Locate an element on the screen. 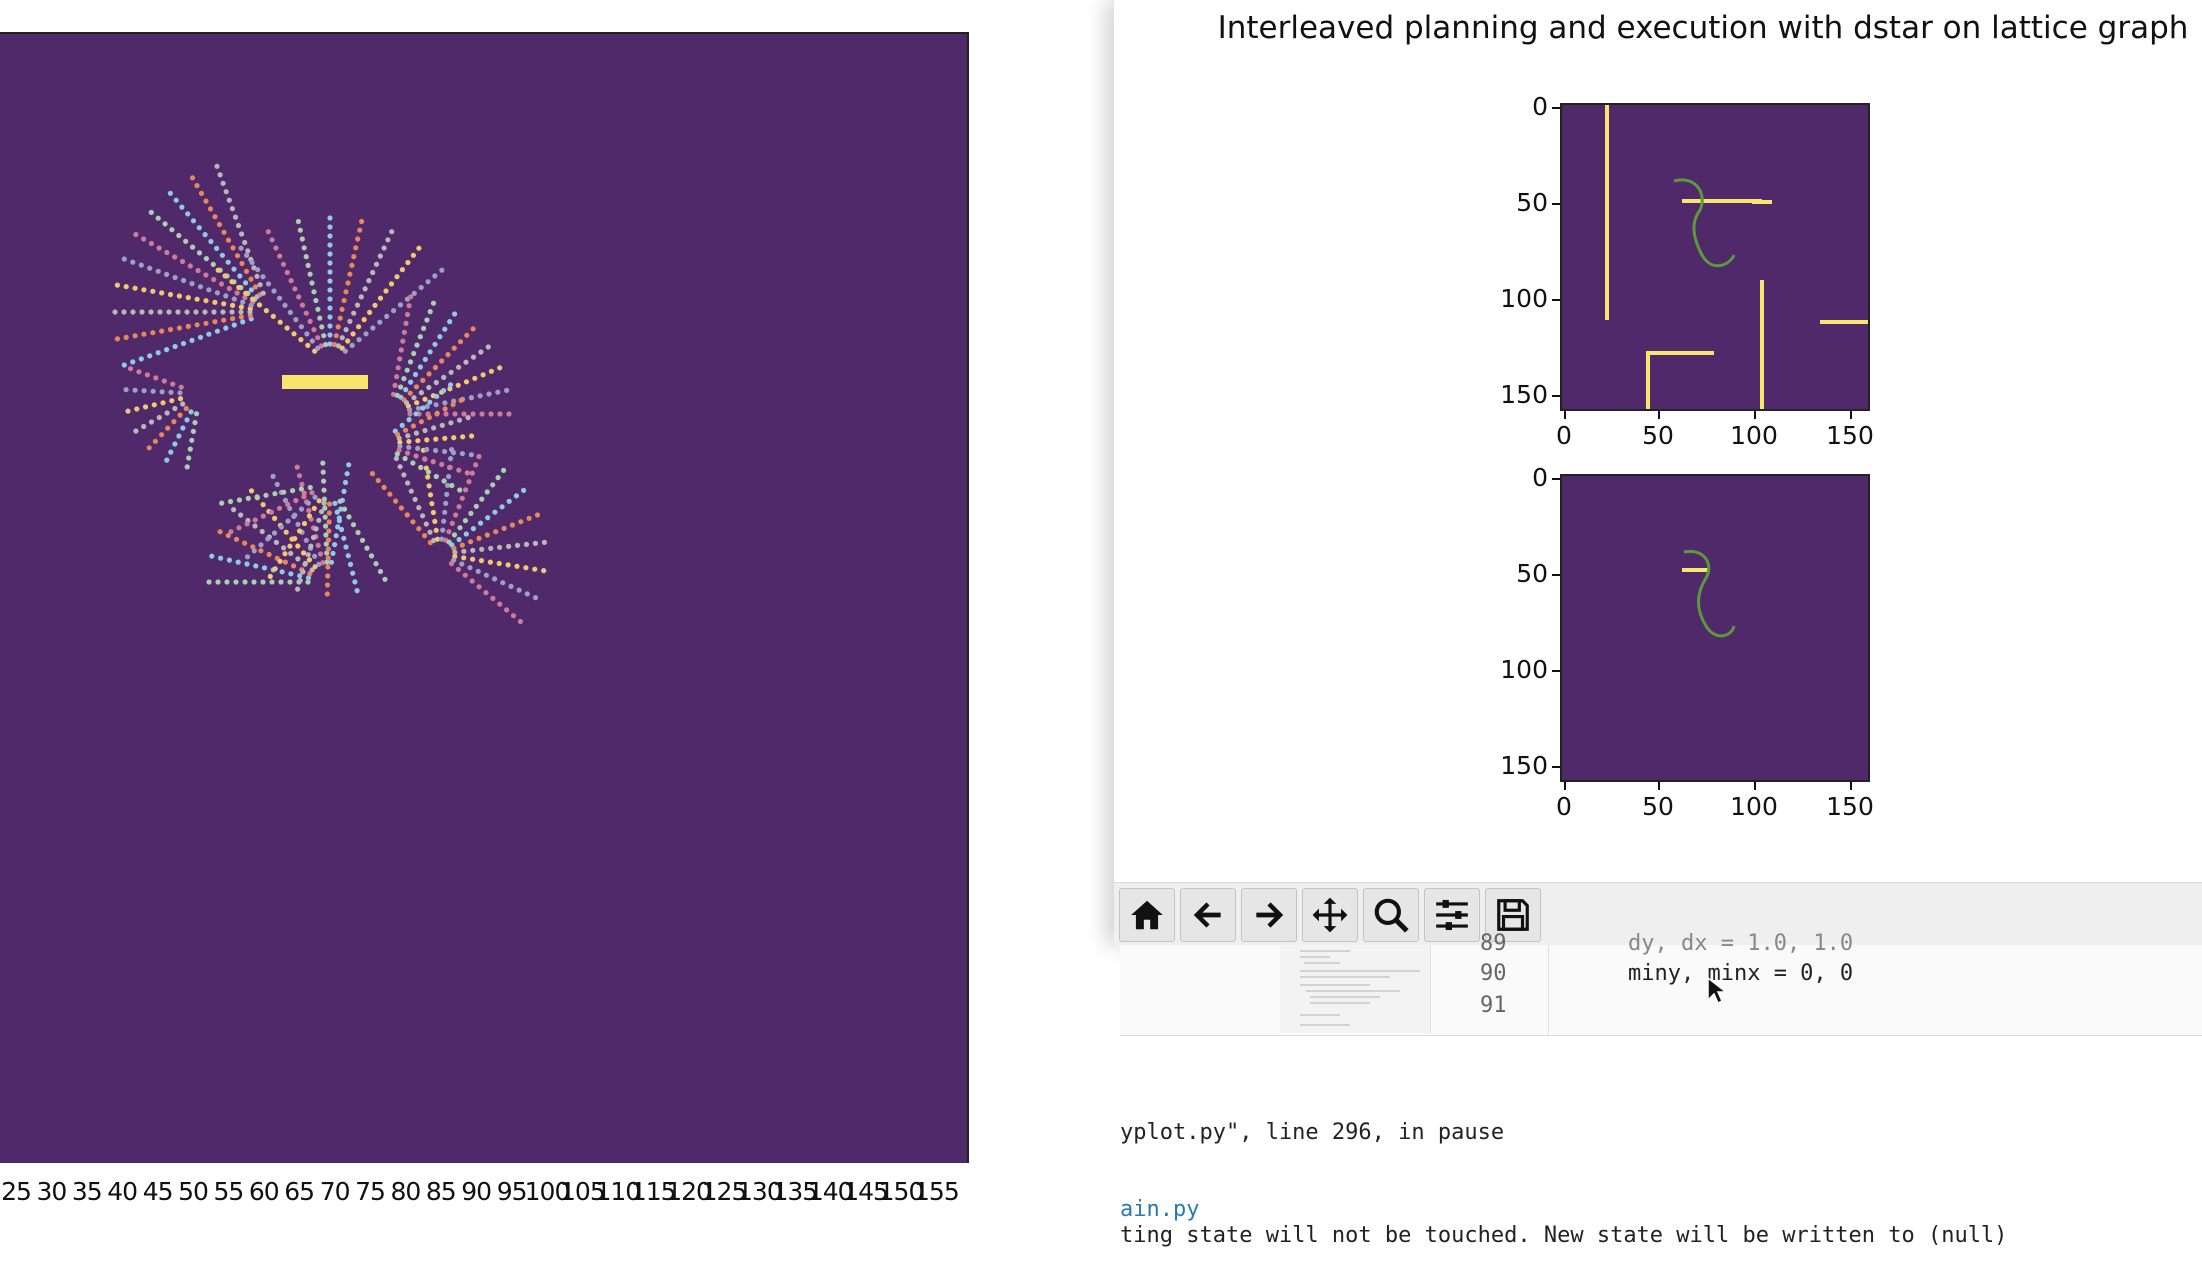  terminal-file-link: ain.py is located at coordinates (1160, 1209).